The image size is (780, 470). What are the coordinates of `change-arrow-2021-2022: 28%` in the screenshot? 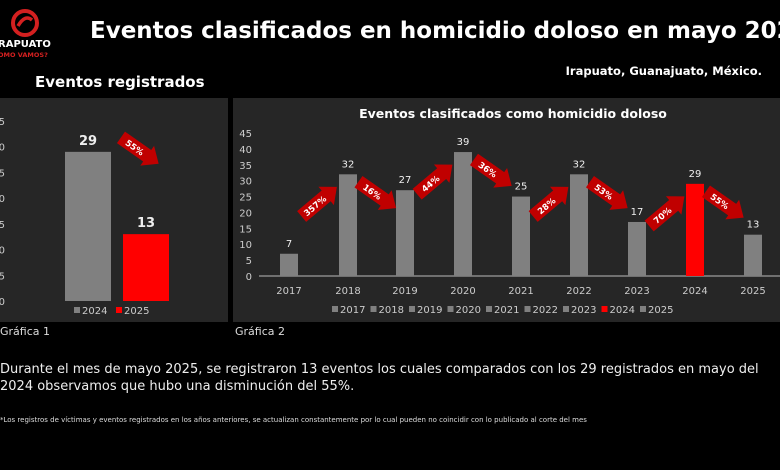 It's located at (548, 204).